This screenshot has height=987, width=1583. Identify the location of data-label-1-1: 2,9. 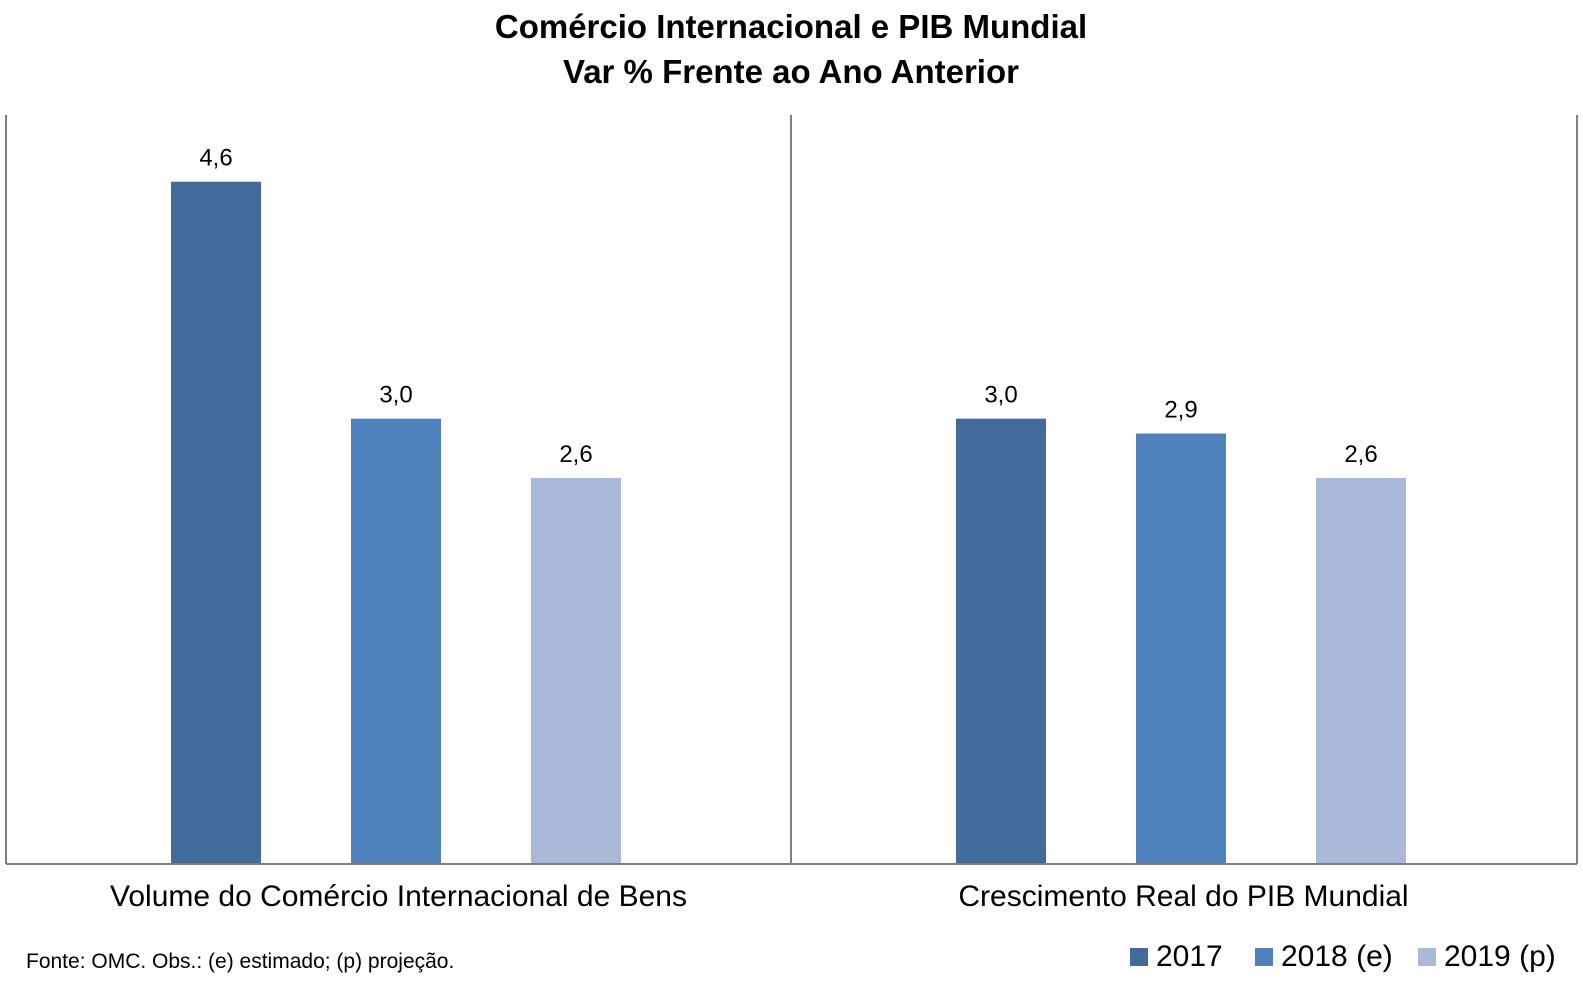
(1180, 409).